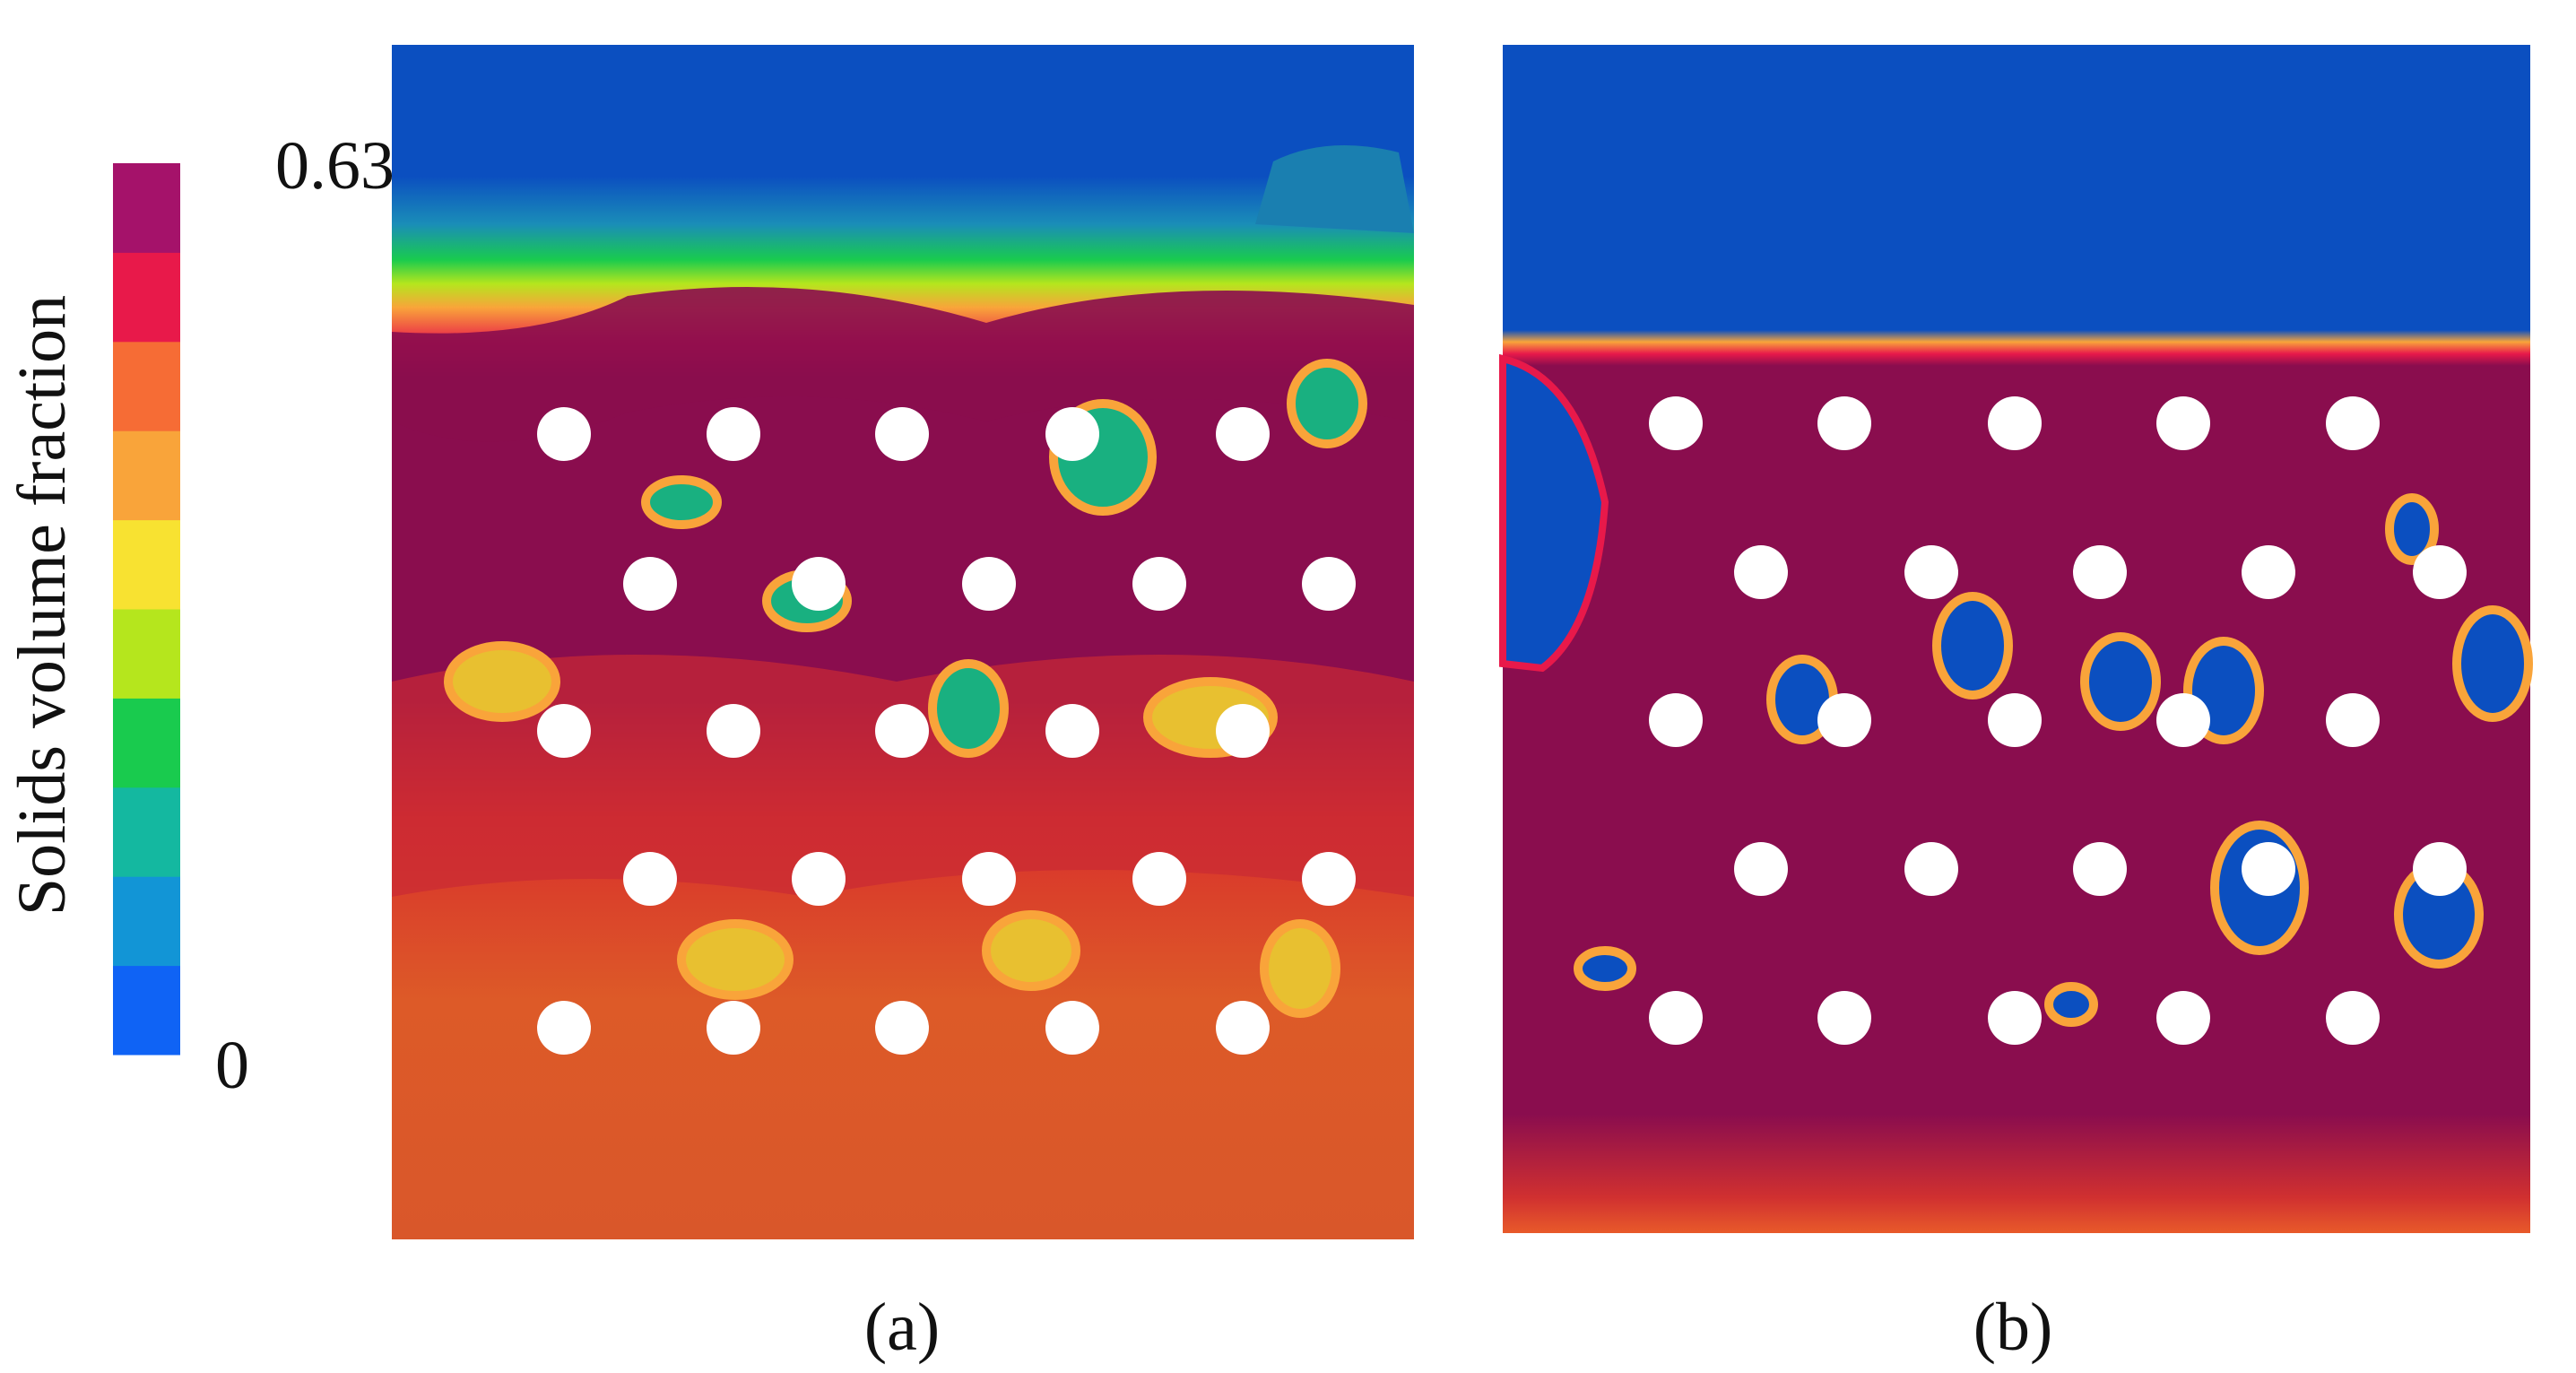 This screenshot has height=1373, width=2576. I want to click on colorbar-min-label: 0, so click(232, 1065).